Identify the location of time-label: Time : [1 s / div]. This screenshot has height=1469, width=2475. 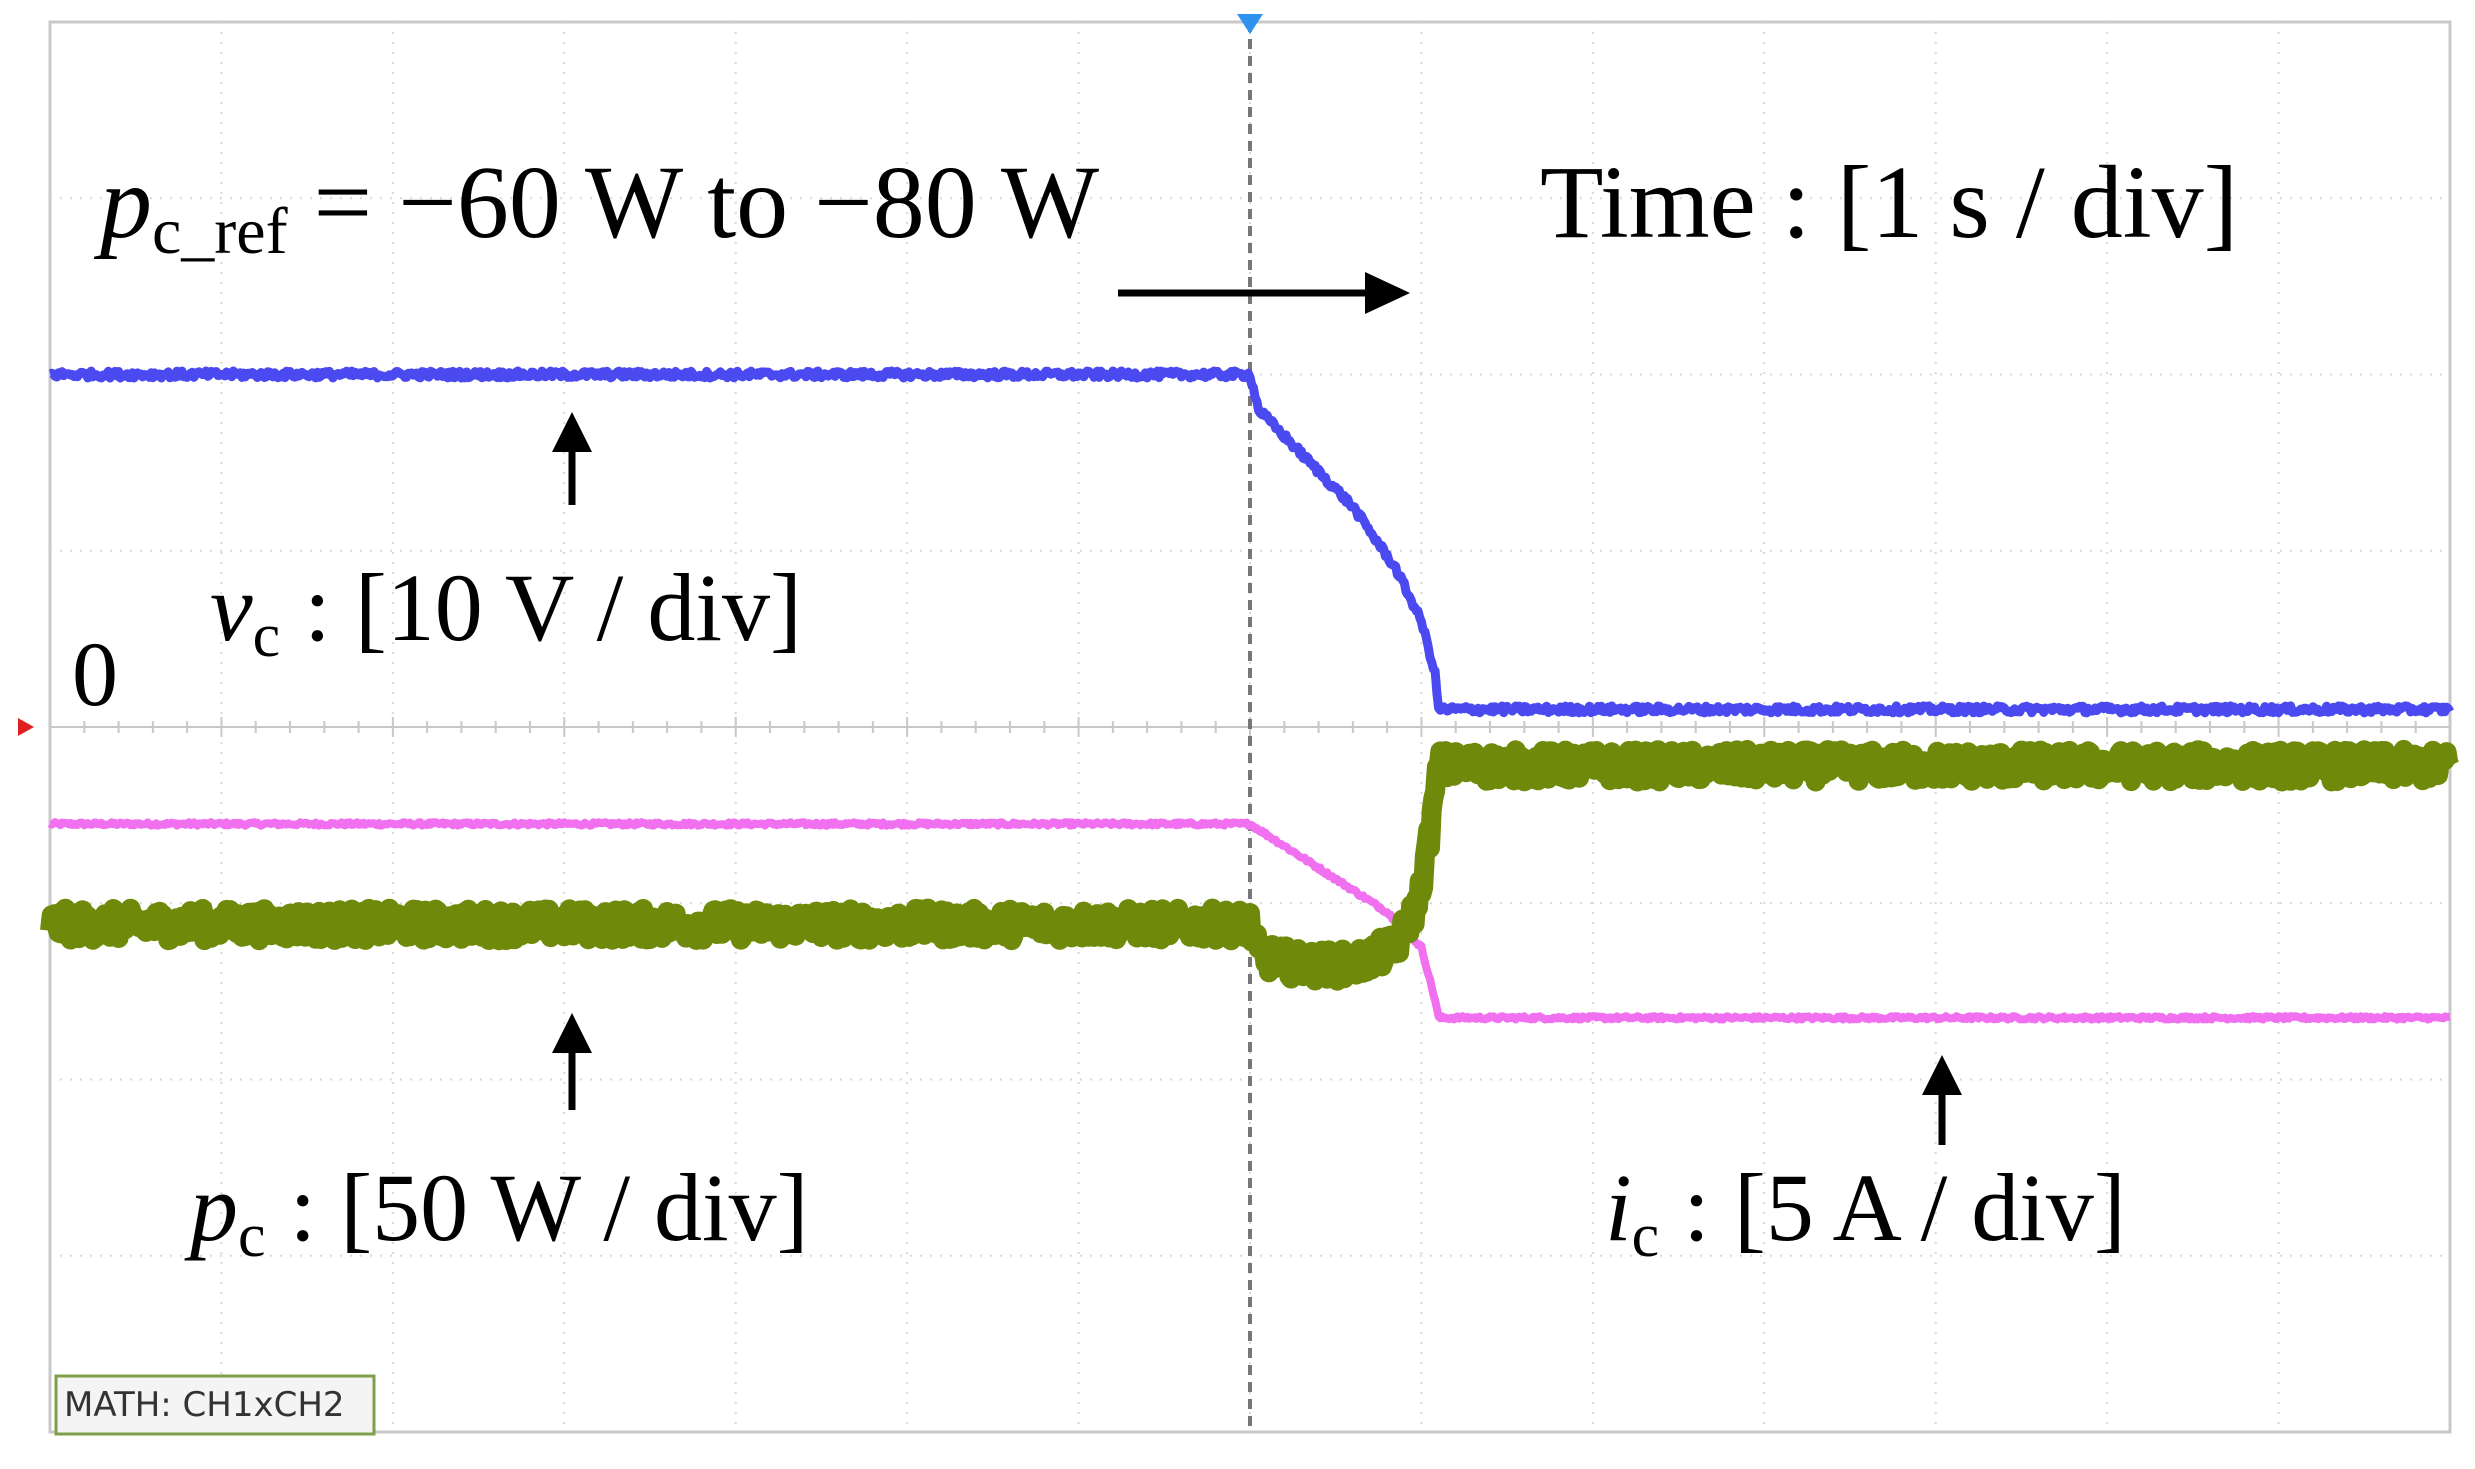
(1889, 202).